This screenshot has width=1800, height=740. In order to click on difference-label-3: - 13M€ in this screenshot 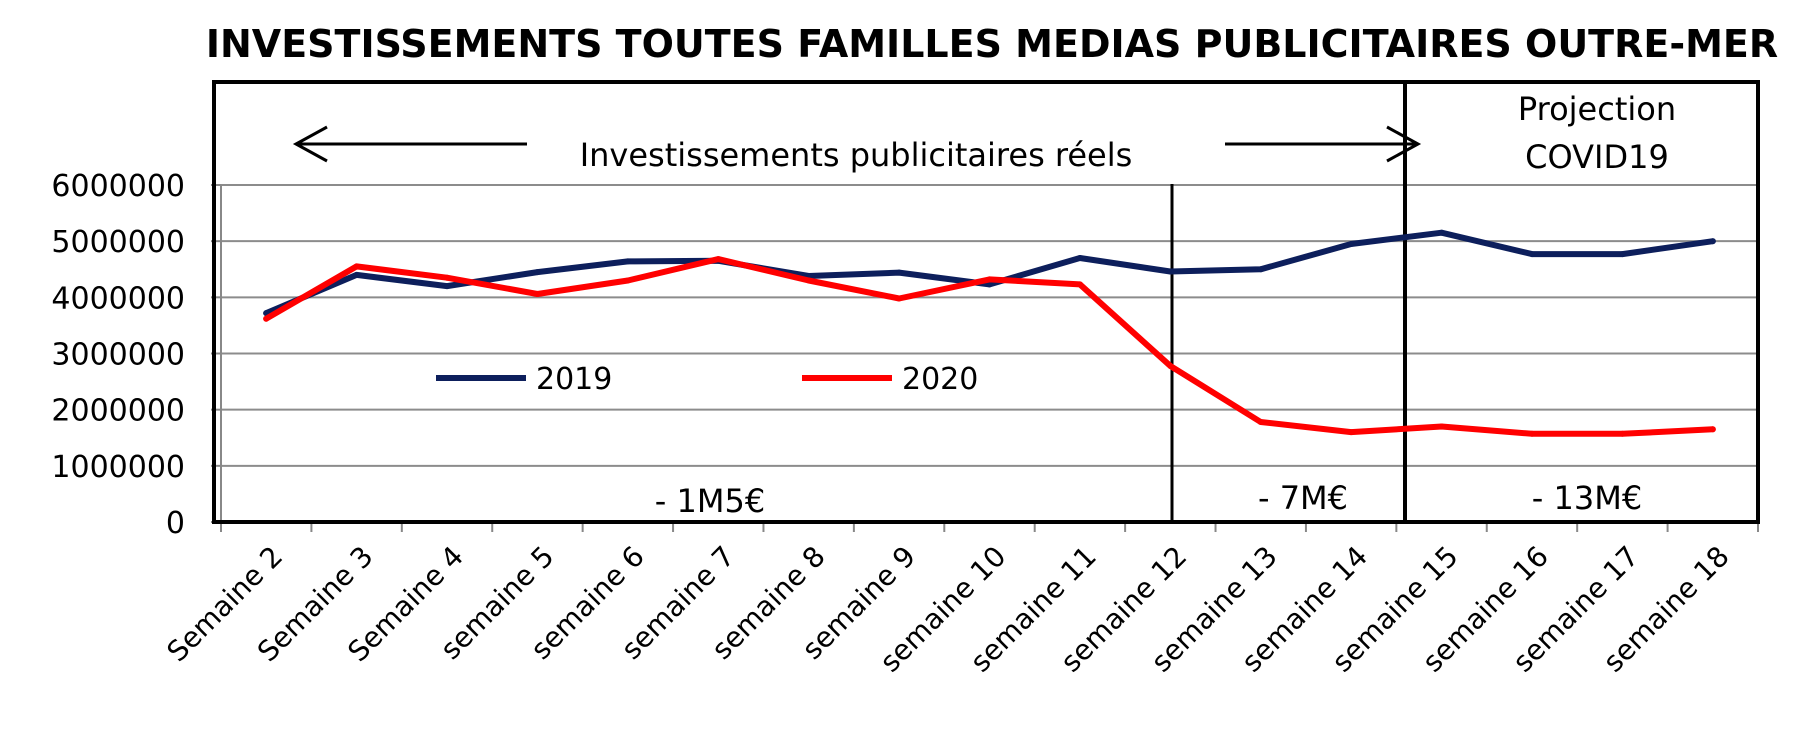, I will do `click(1587, 498)`.